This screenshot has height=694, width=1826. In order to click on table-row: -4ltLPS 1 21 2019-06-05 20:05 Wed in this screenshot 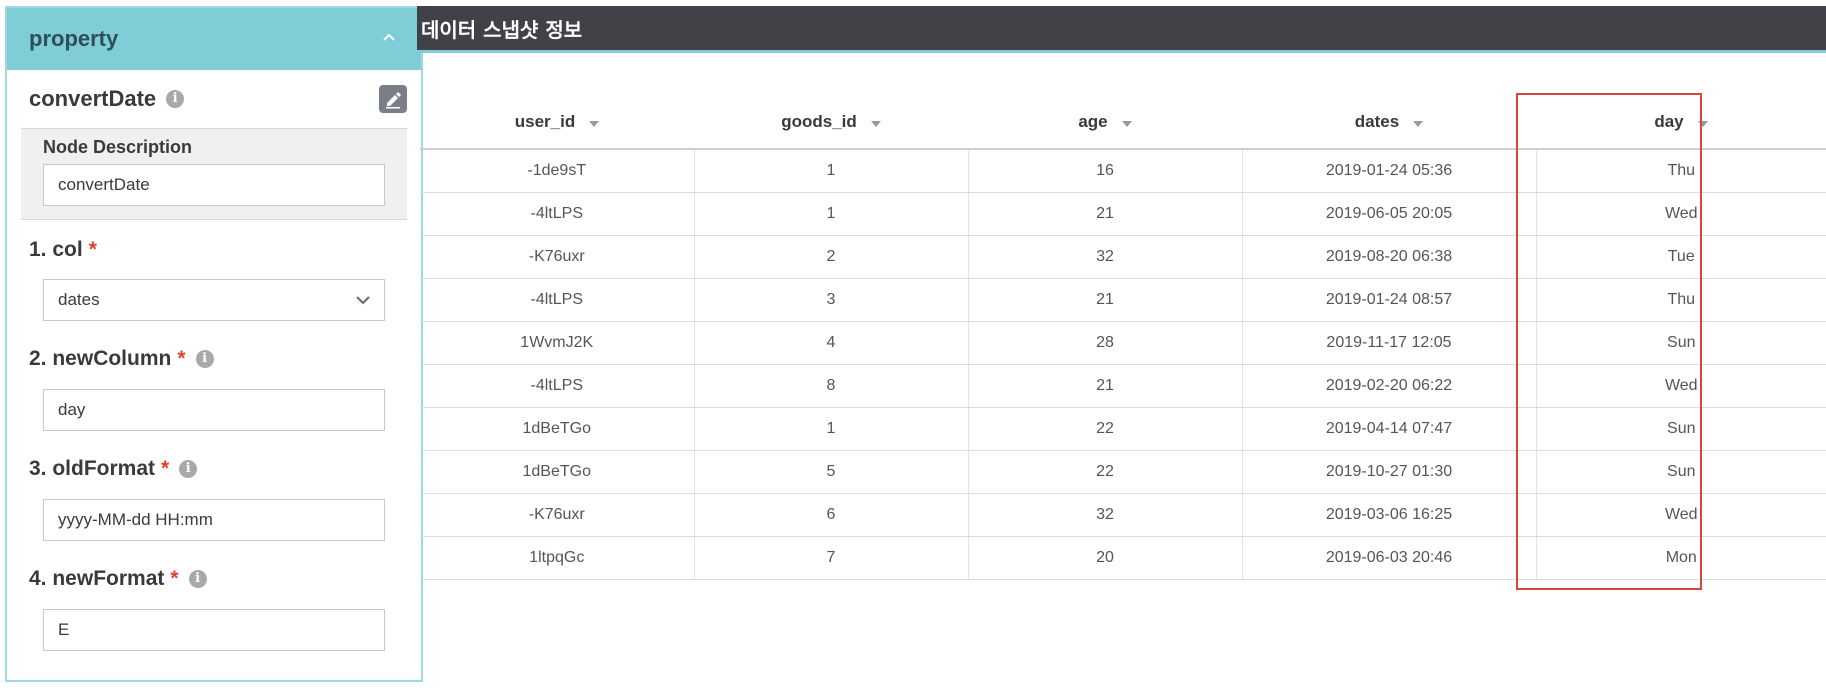, I will do `click(1123, 214)`.